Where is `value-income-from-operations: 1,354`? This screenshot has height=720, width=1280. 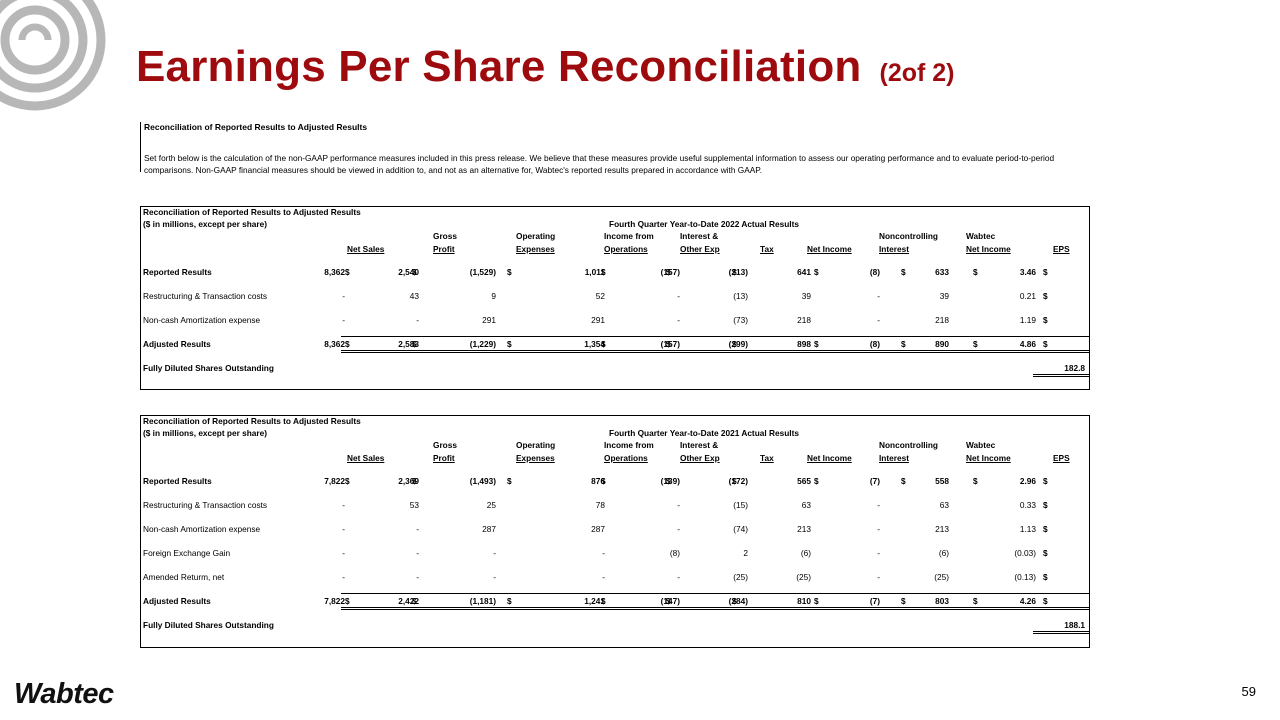
value-income-from-operations: 1,354 is located at coordinates (594, 344).